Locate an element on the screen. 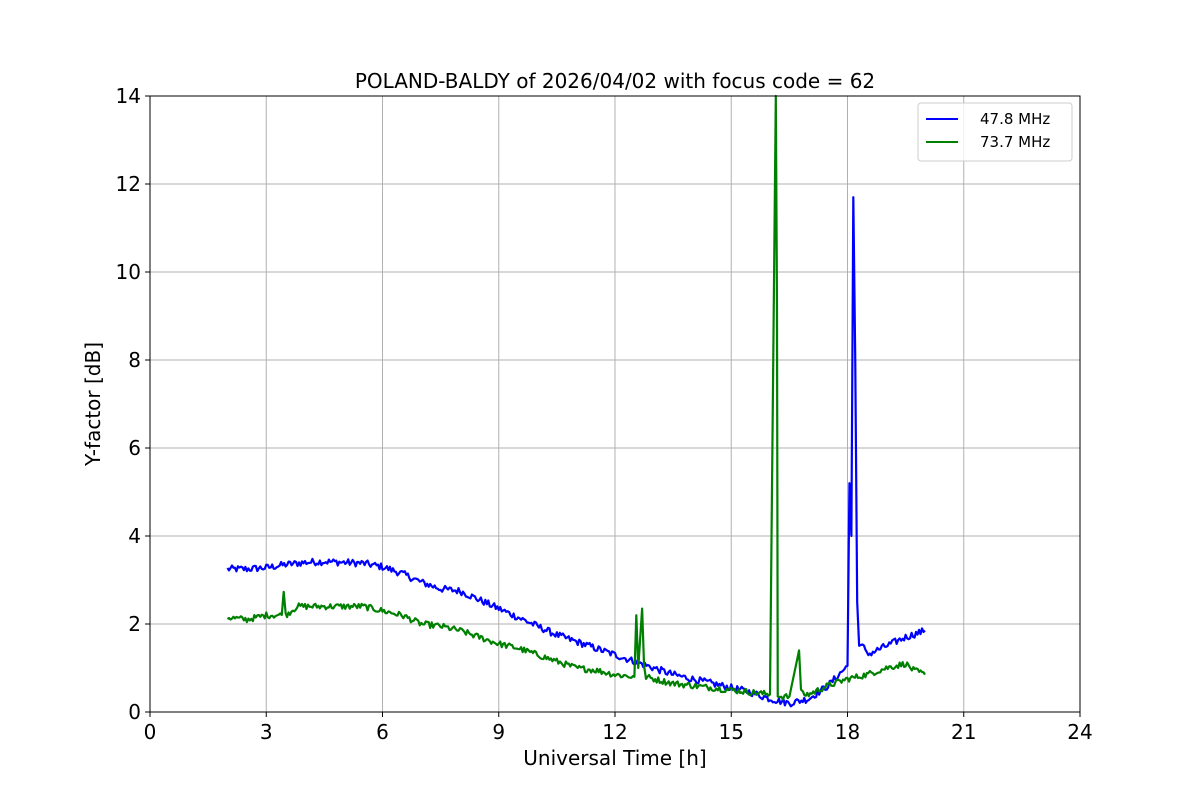 Image resolution: width=1200 pixels, height=800 pixels. legend-label: 73.7 MHz is located at coordinates (1015, 142).